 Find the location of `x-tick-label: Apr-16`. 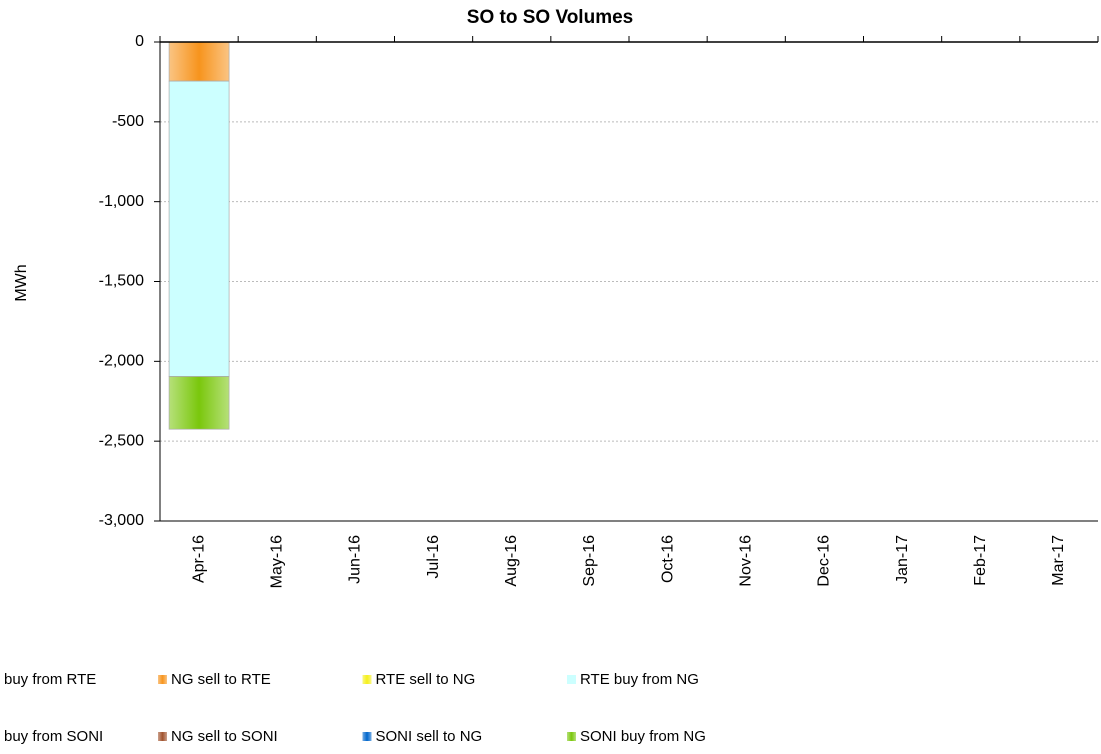

x-tick-label: Apr-16 is located at coordinates (198, 559).